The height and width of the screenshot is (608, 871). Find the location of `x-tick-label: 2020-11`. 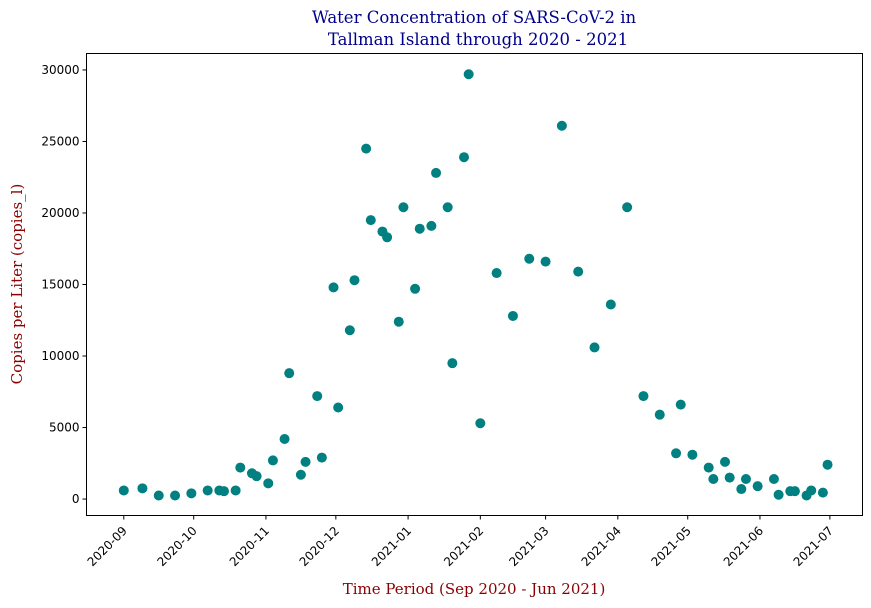

x-tick-label: 2020-11 is located at coordinates (249, 546).